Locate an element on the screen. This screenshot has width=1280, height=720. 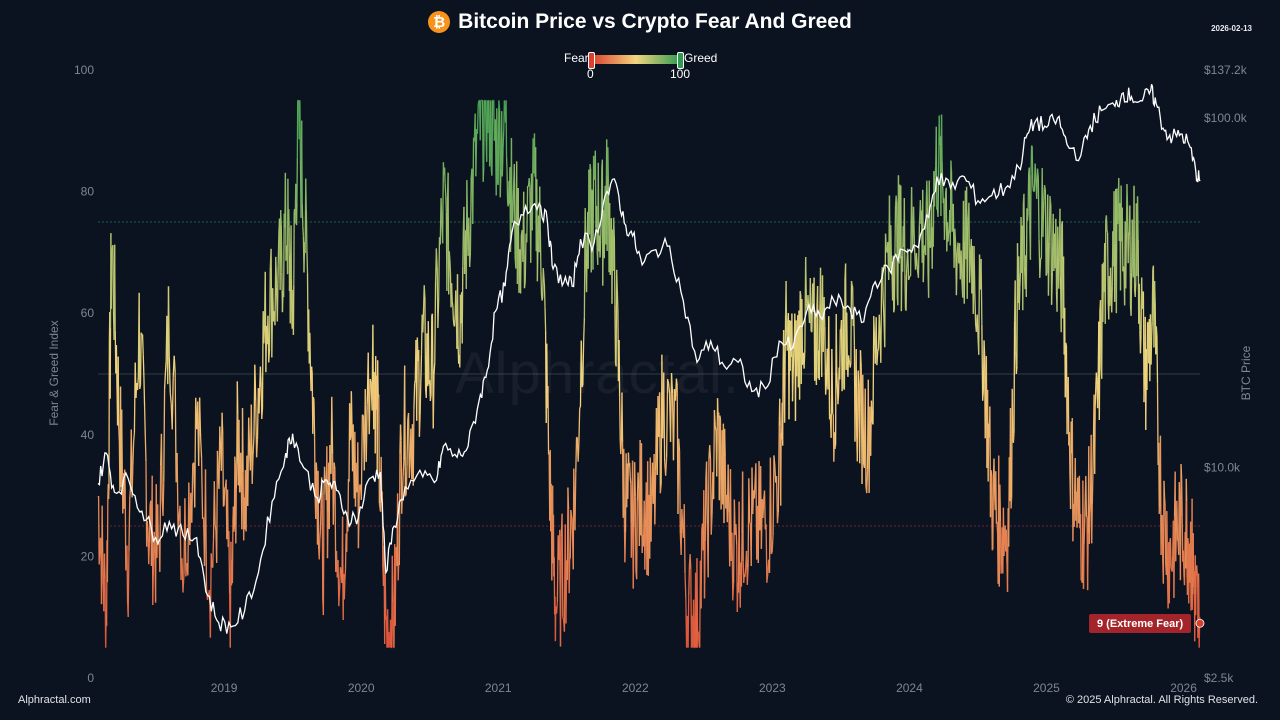
left-tick-label: 20 is located at coordinates (88, 556).